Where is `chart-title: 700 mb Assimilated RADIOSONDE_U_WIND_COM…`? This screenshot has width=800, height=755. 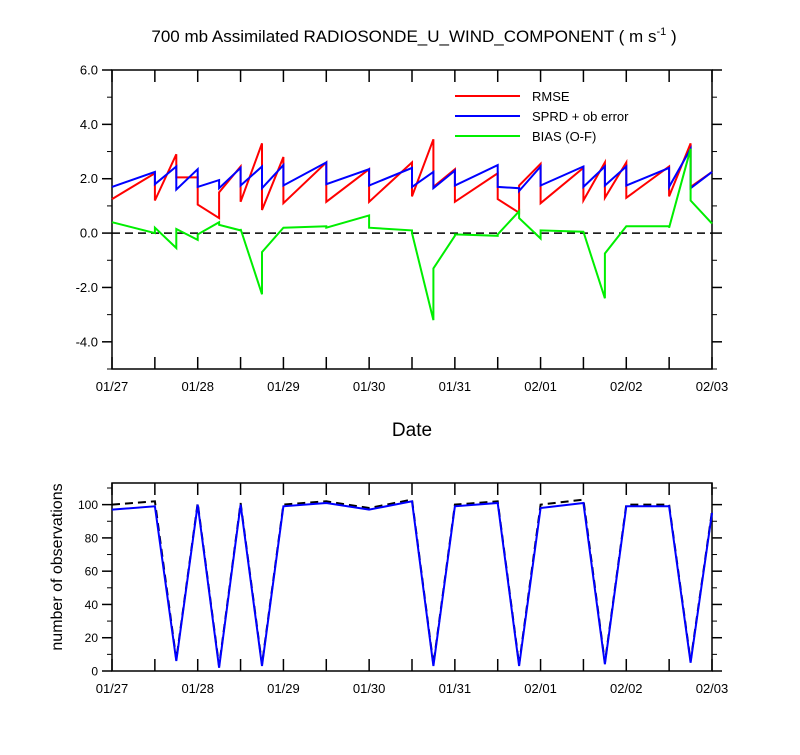
chart-title: 700 mb Assimilated RADIOSONDE_U_WIND_COM… is located at coordinates (413, 36).